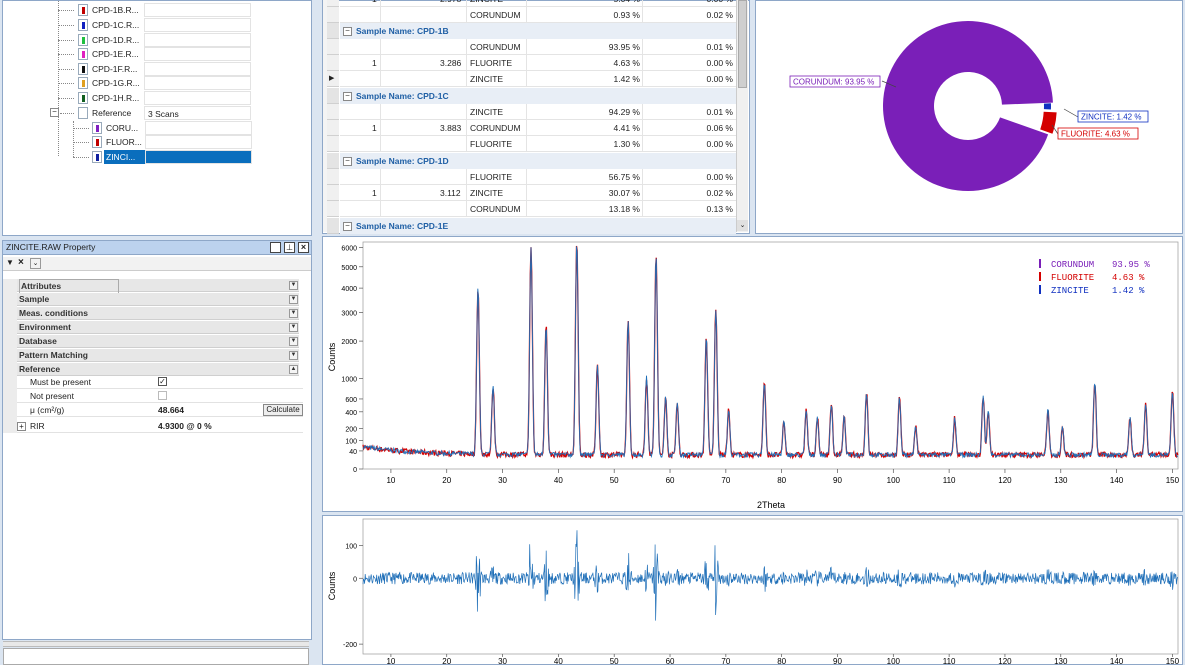 This screenshot has height=665, width=1185. What do you see at coordinates (538, 63) in the screenshot?
I see `table-row: 1 3.286 FLUORITE 4.63 % 0.00 %` at bounding box center [538, 63].